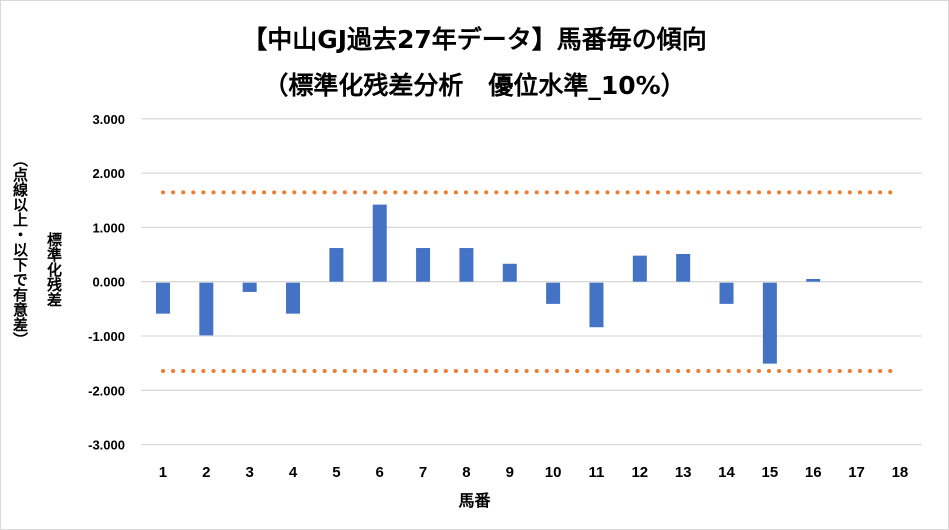 The width and height of the screenshot is (949, 530). I want to click on y-tick-label: 3.000, so click(108, 119).